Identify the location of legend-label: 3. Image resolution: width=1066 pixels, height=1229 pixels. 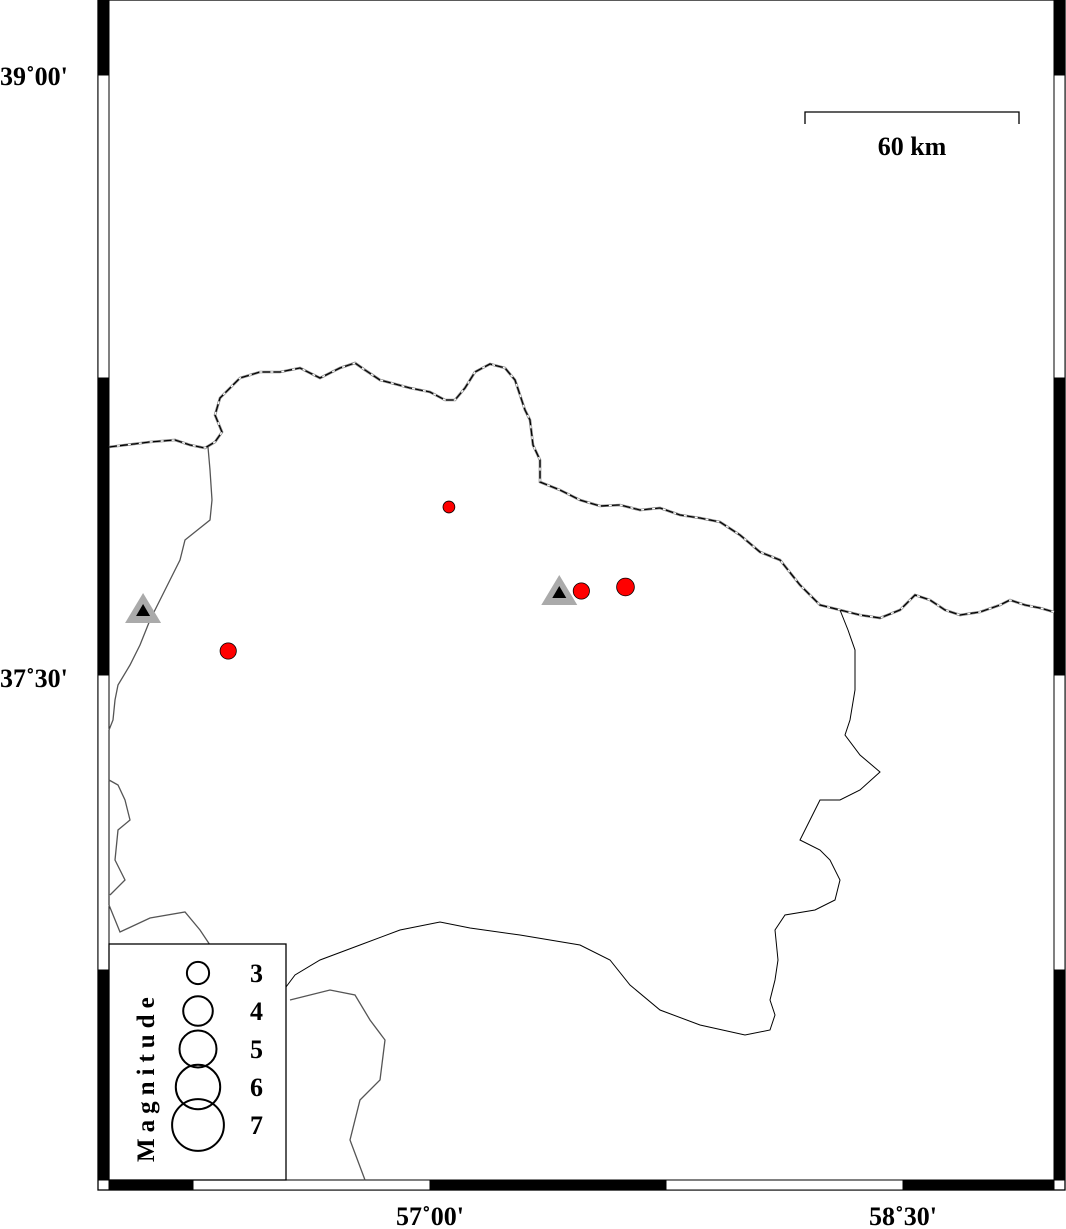
(256, 973).